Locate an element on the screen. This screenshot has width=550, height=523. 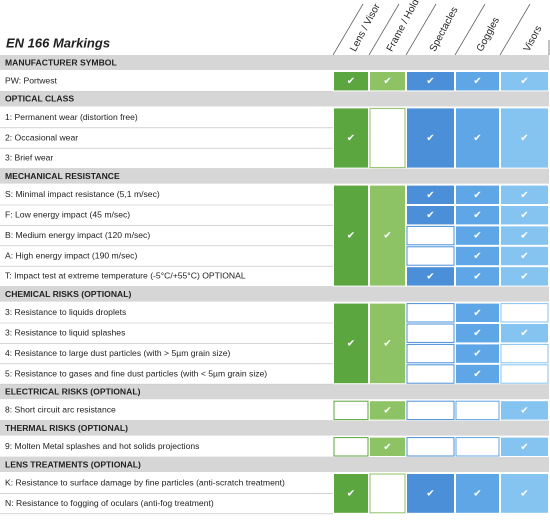
row-label: A: High energy impact (190 m/sec) is located at coordinates (71, 255).